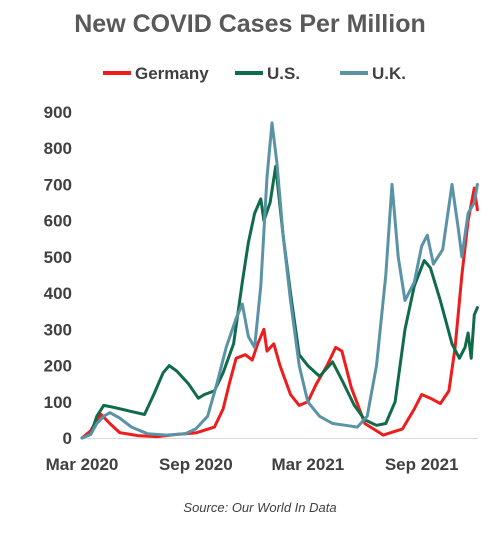  Describe the element at coordinates (58, 329) in the screenshot. I see `y-tick-label: 300` at that location.